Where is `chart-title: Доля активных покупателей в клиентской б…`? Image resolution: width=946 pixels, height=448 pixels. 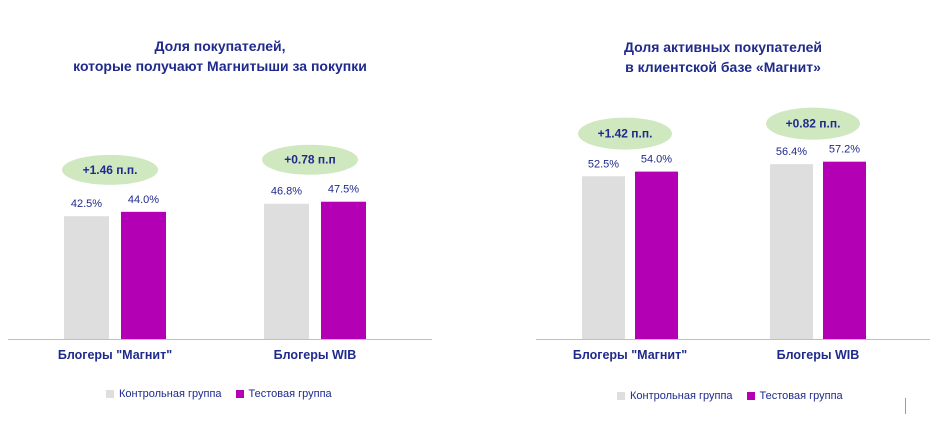
chart-title: Доля активных покупателей в клиентской б… is located at coordinates (723, 57).